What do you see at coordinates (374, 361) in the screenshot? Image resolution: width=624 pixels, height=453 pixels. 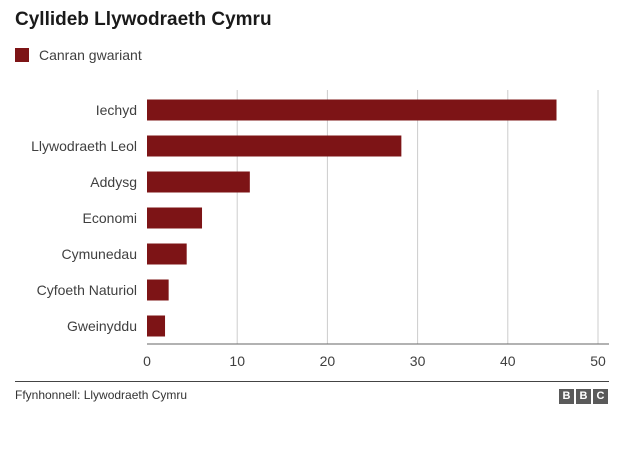 I see `x-axis-tick-labels: 0 10 20 30 40 50` at bounding box center [374, 361].